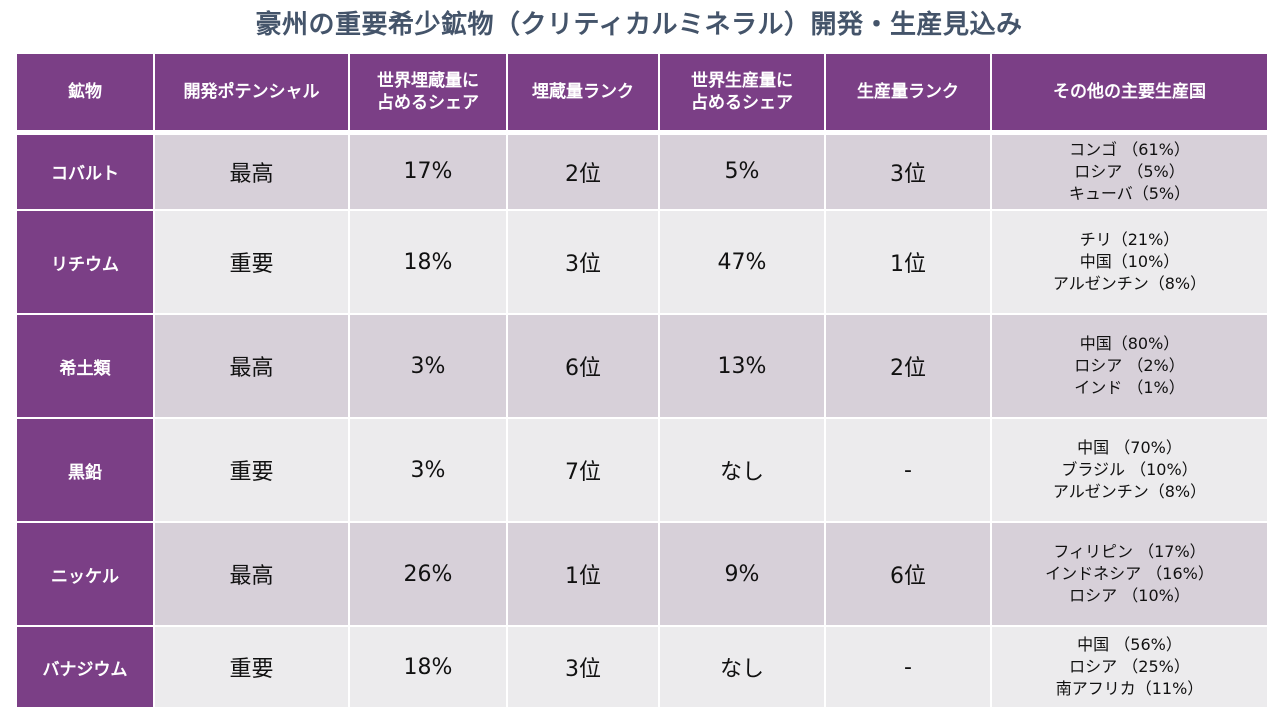 This screenshot has width=1278, height=711. I want to click on other-producer: 中国（80%）, so click(1129, 343).